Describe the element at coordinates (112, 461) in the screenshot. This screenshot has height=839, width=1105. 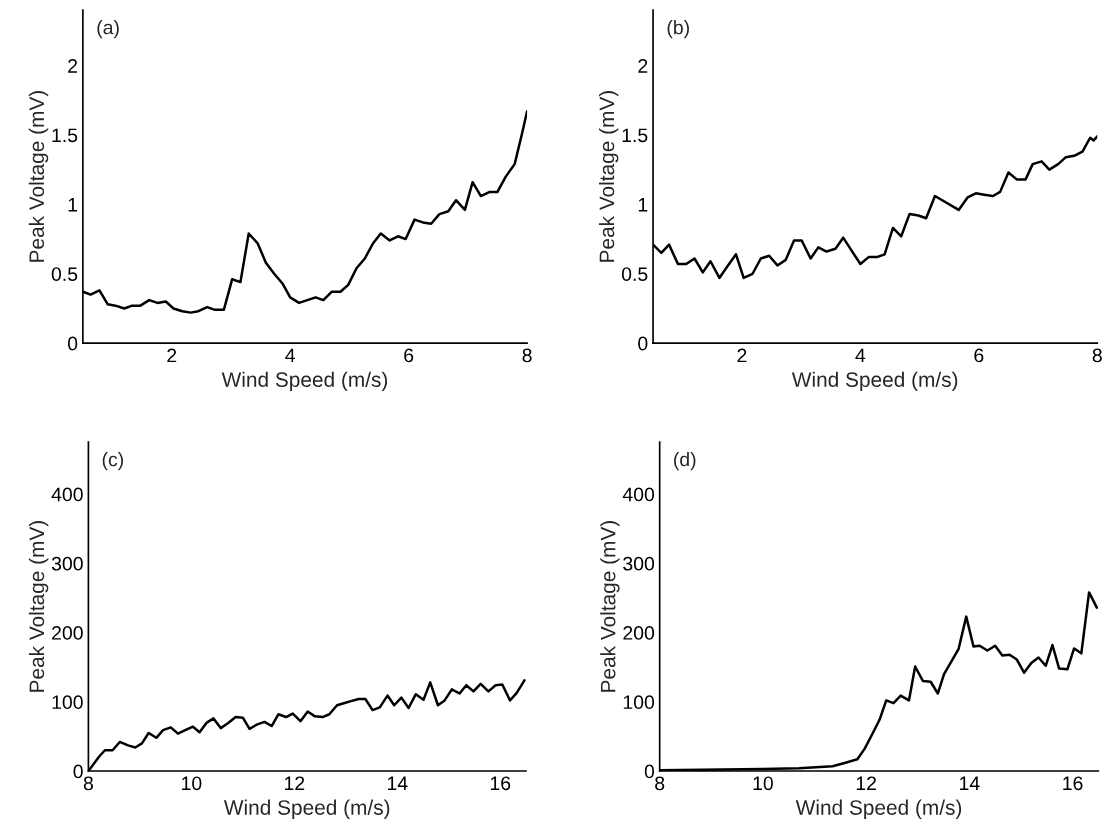
I see `annotation: (c)` at that location.